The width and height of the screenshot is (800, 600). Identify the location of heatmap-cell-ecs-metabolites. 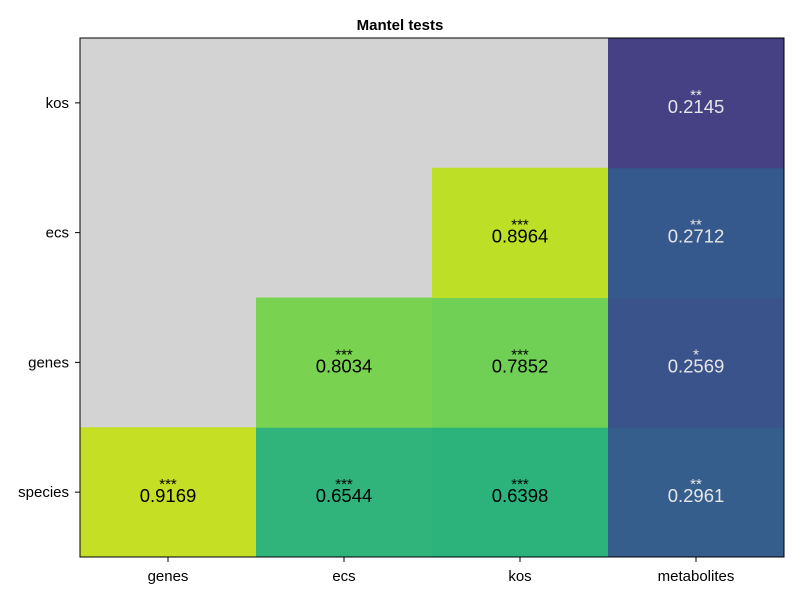
(696, 232).